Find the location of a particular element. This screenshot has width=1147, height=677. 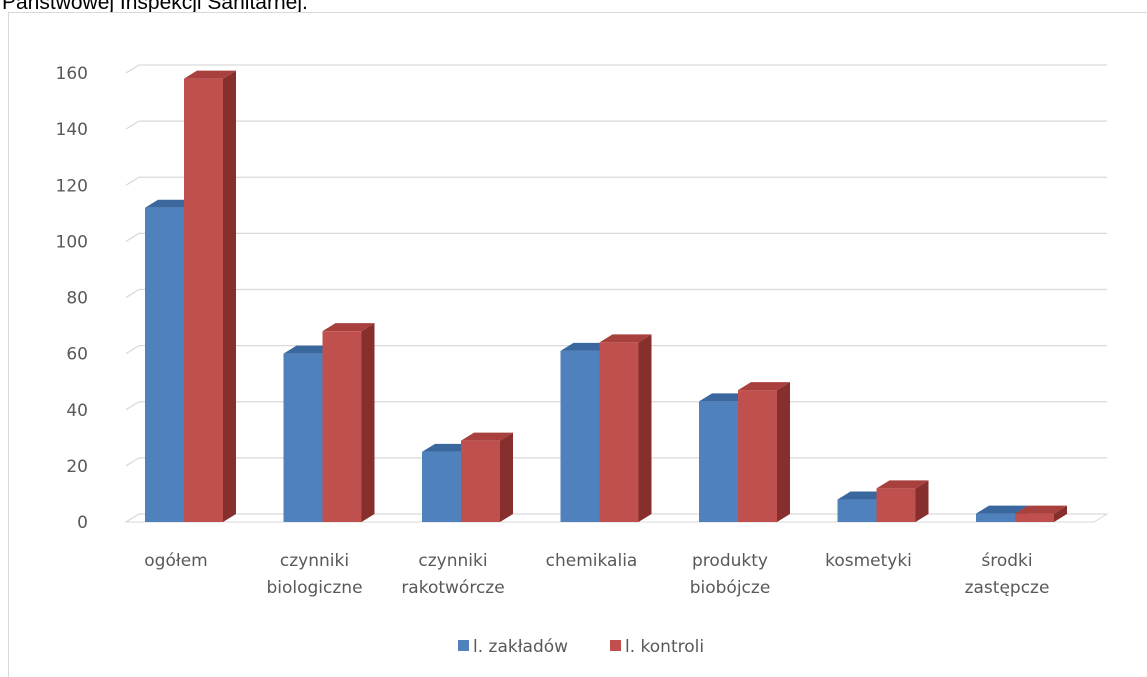

legend-item: l. zakładów is located at coordinates (513, 647).